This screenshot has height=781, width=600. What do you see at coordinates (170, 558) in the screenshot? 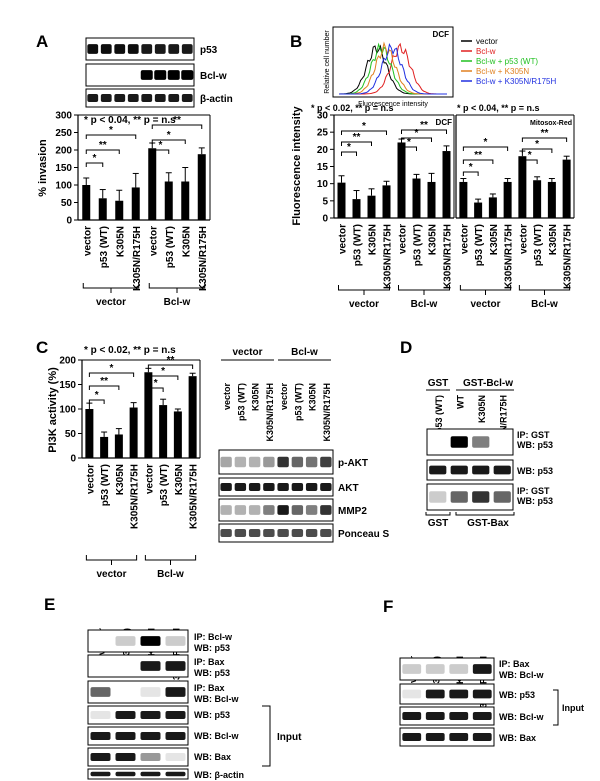
I see `group-bracket` at bounding box center [170, 558].